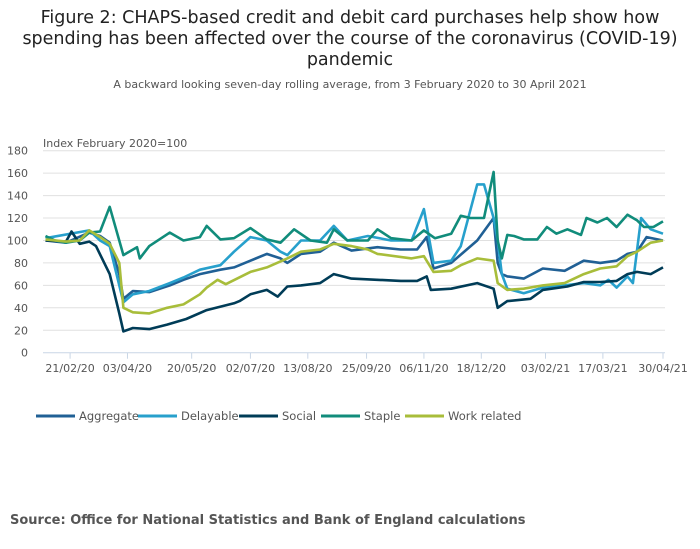 The width and height of the screenshot is (700, 549). I want to click on x-tick-label: 20/05/20, so click(191, 368).